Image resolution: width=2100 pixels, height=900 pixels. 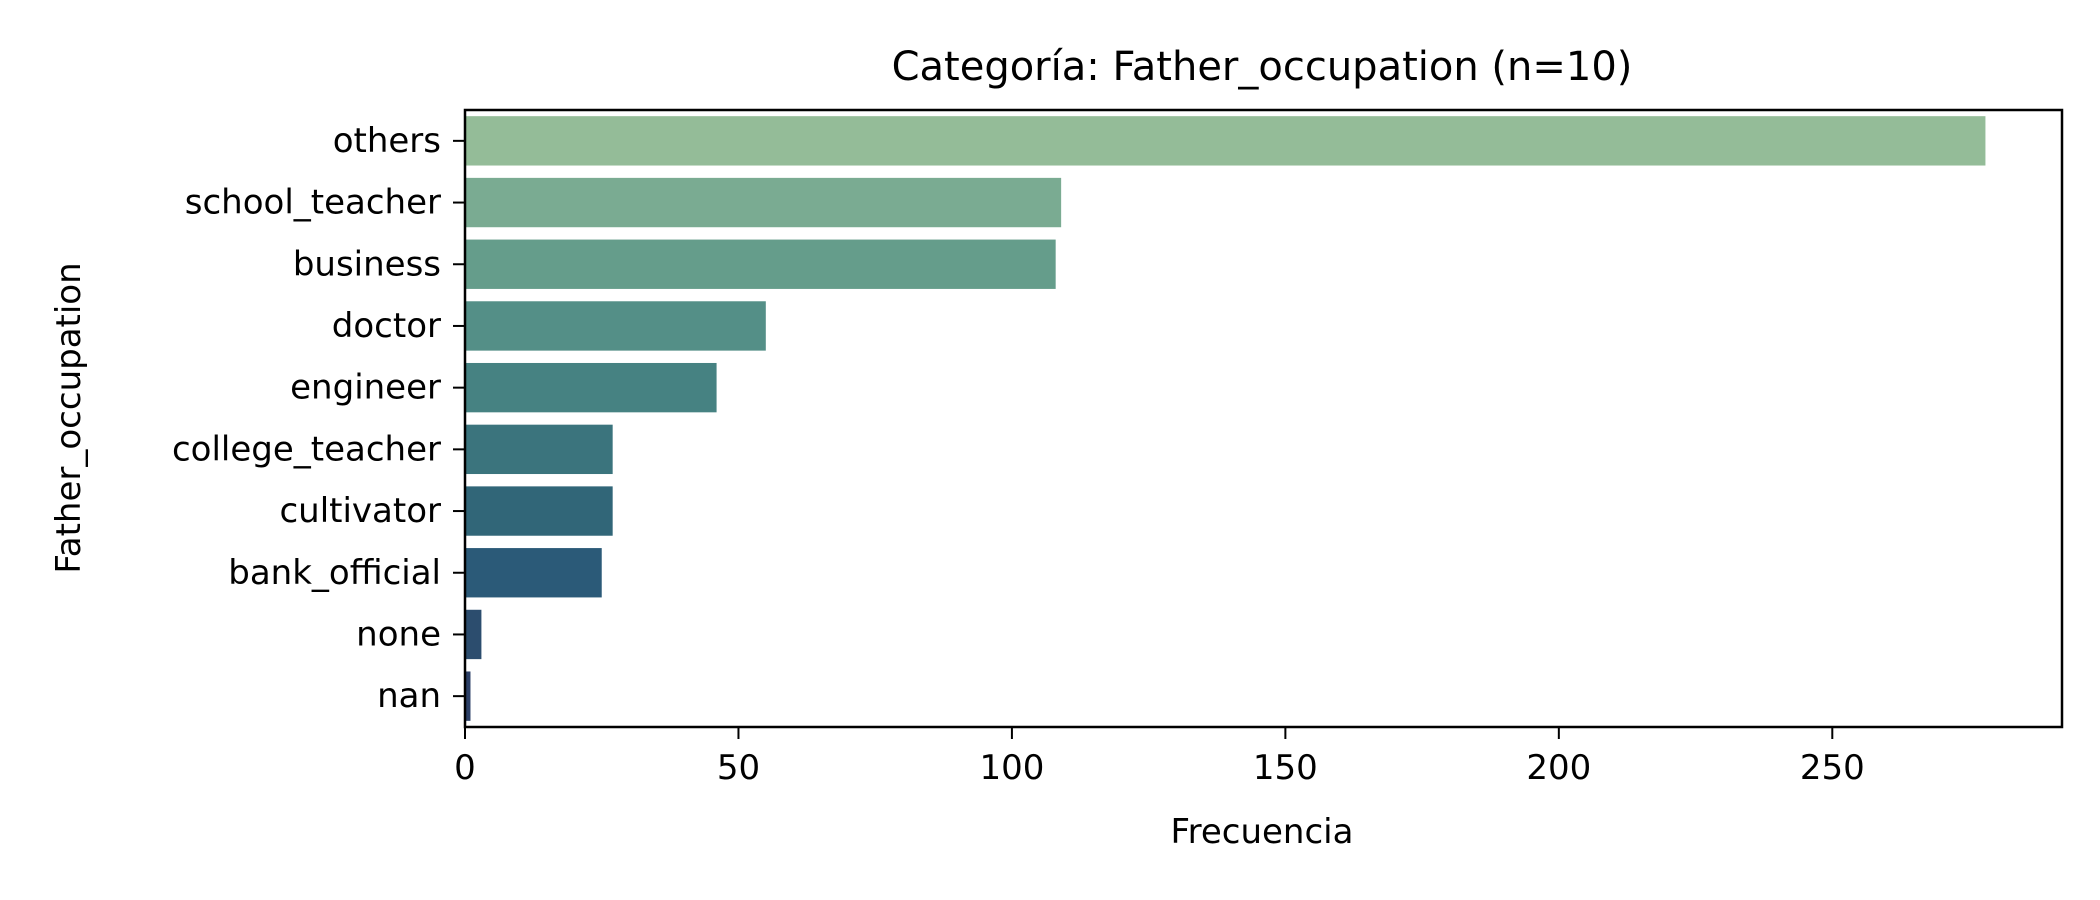 I want to click on x-tick-label: 100, so click(x=1011, y=768).